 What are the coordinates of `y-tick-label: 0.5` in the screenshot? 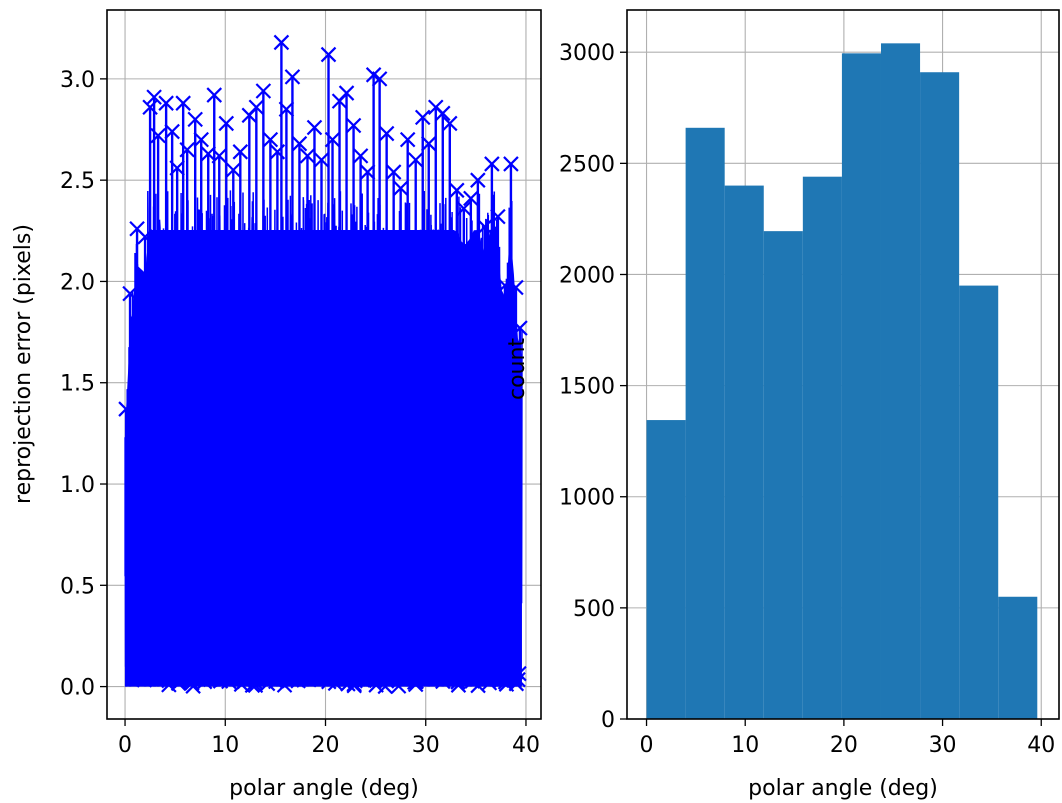 It's located at (77, 586).